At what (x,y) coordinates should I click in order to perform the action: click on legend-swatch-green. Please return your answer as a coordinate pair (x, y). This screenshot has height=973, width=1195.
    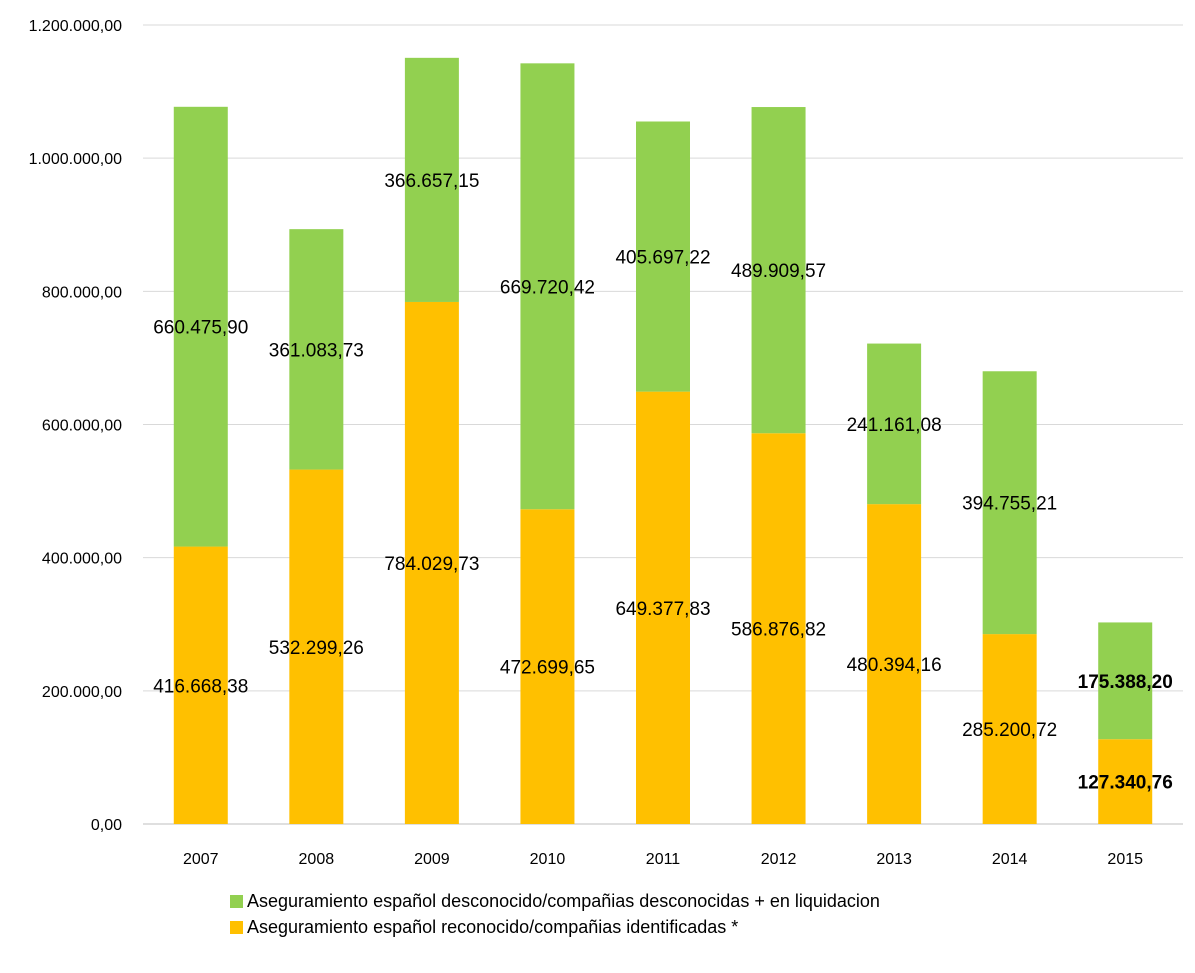
    Looking at the image, I should click on (236, 901).